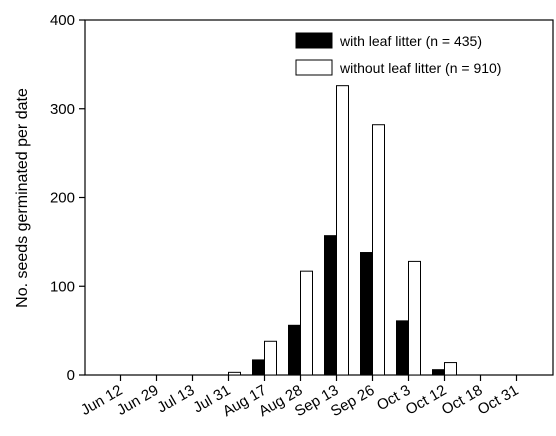 This screenshot has width=556, height=436. Describe the element at coordinates (62, 198) in the screenshot. I see `y-tick-label: 200` at that location.